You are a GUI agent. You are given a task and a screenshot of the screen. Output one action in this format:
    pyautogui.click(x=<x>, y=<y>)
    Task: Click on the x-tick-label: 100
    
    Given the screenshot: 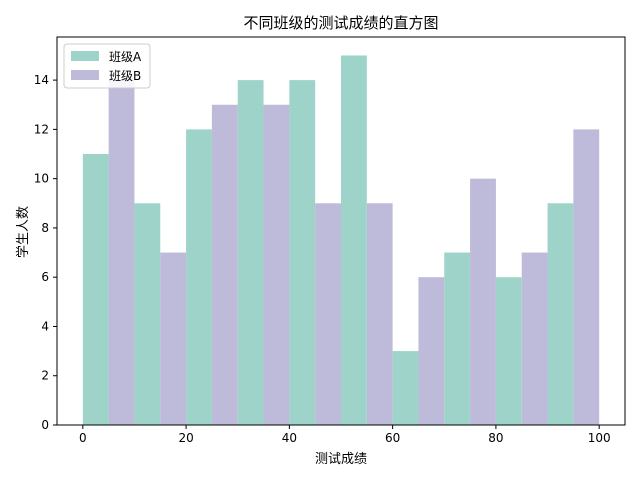 What is the action you would take?
    pyautogui.click(x=599, y=438)
    